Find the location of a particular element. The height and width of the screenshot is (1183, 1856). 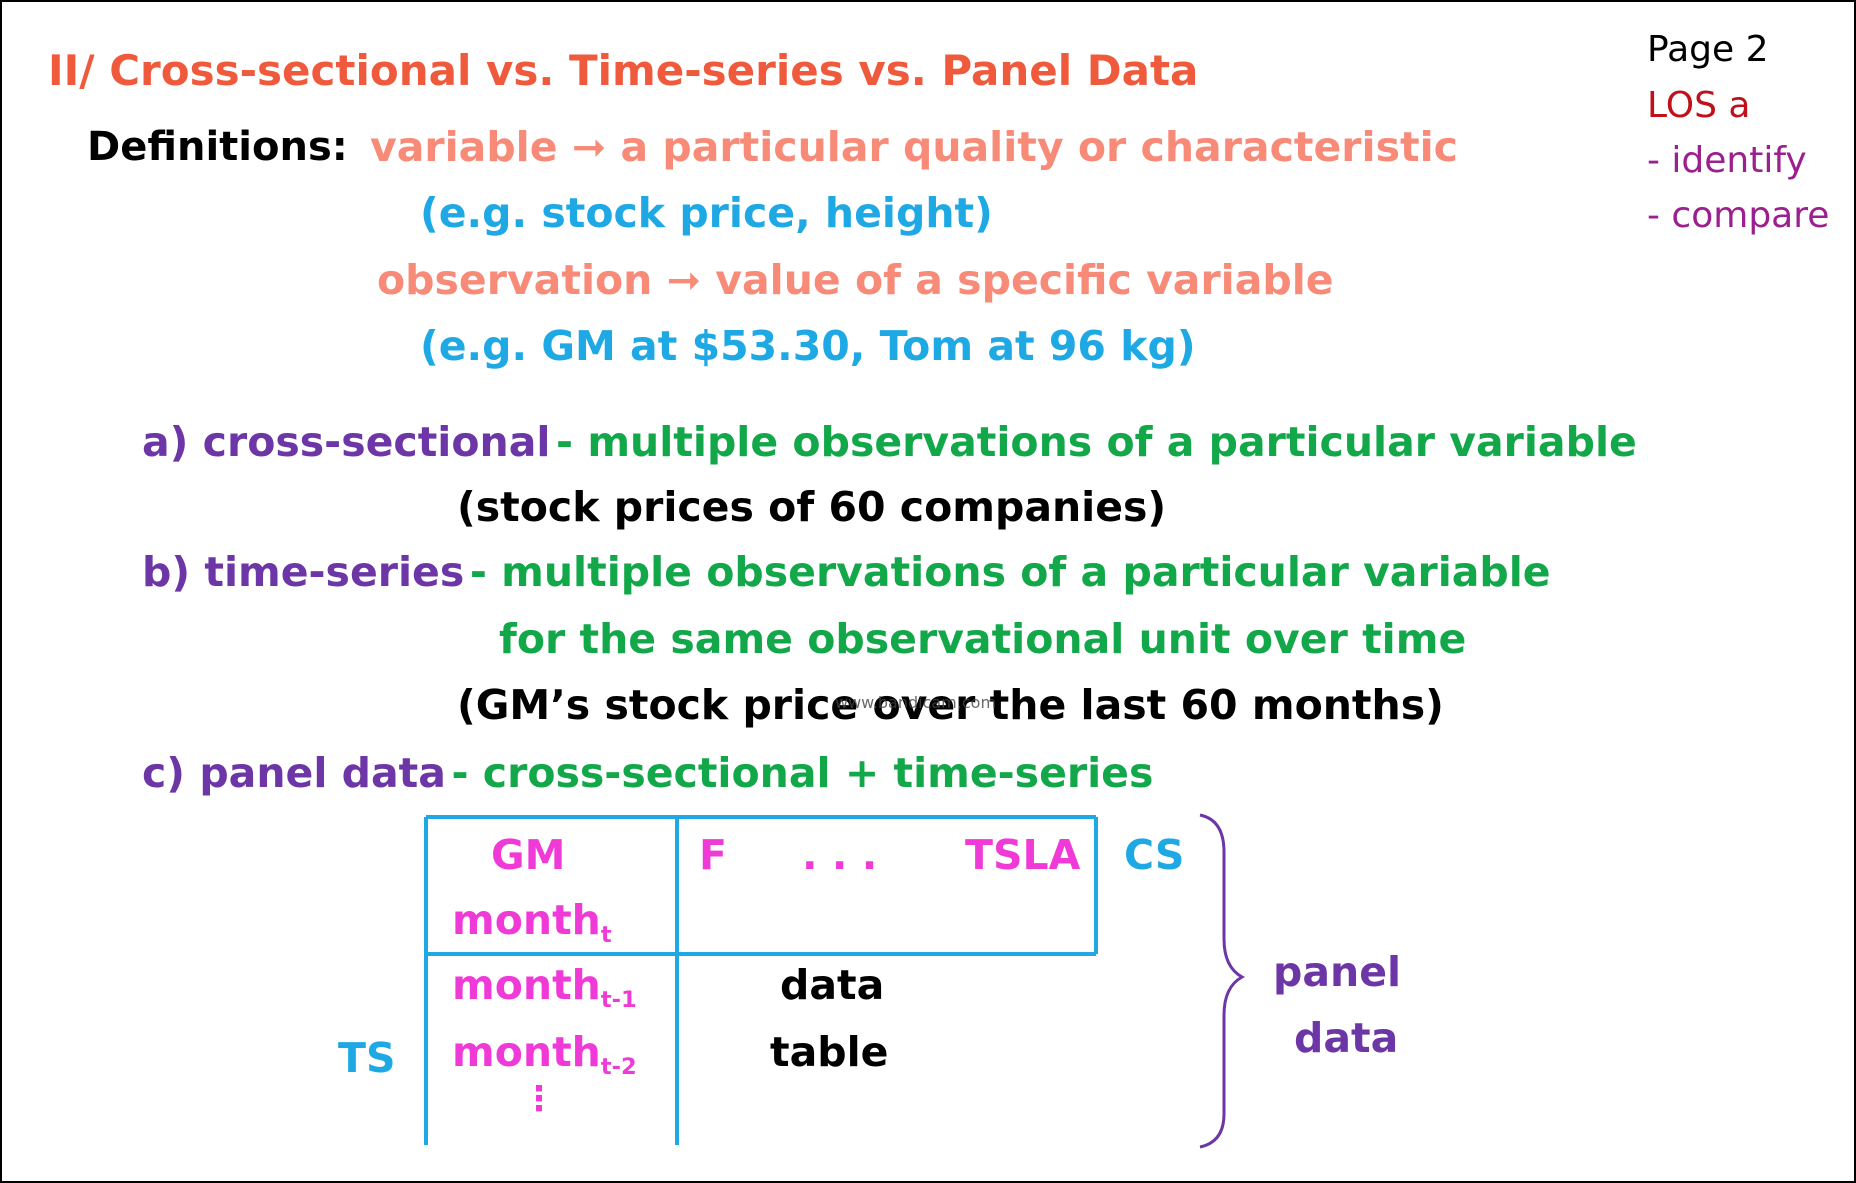

row-vertical-ellipsis: ⋮ is located at coordinates (539, 1099).